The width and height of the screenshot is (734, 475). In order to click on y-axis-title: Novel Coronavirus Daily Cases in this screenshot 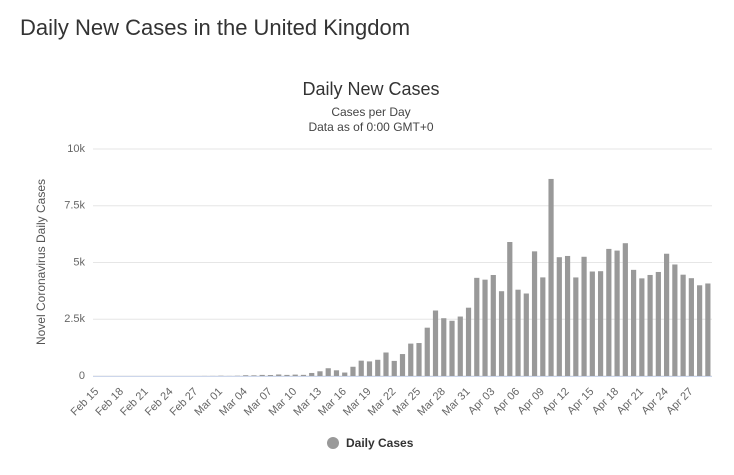, I will do `click(41, 262)`.